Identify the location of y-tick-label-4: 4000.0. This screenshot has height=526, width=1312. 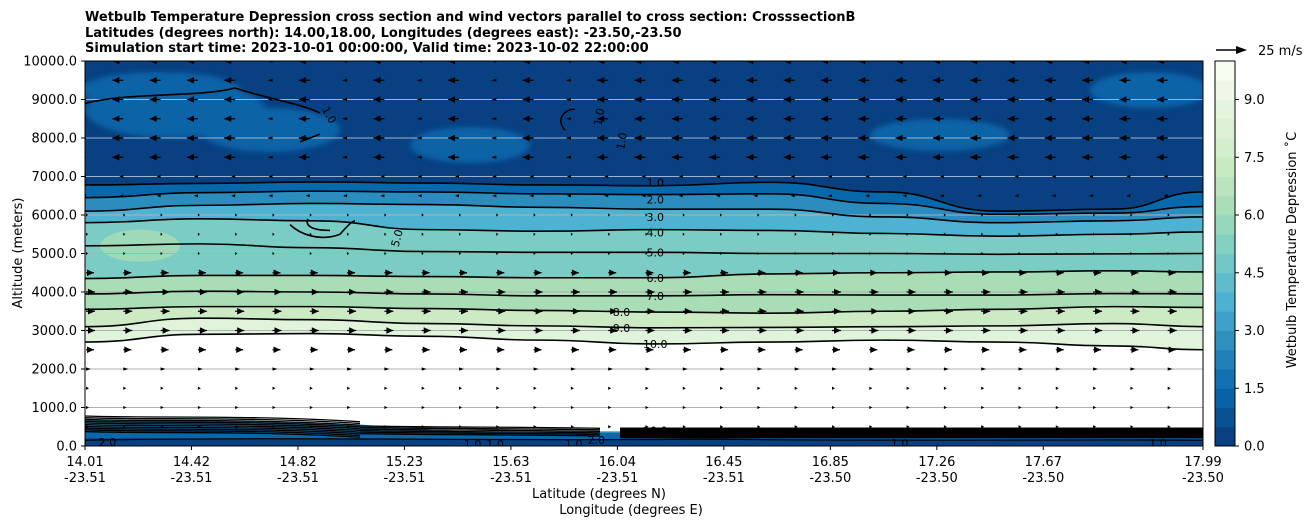
(55, 293).